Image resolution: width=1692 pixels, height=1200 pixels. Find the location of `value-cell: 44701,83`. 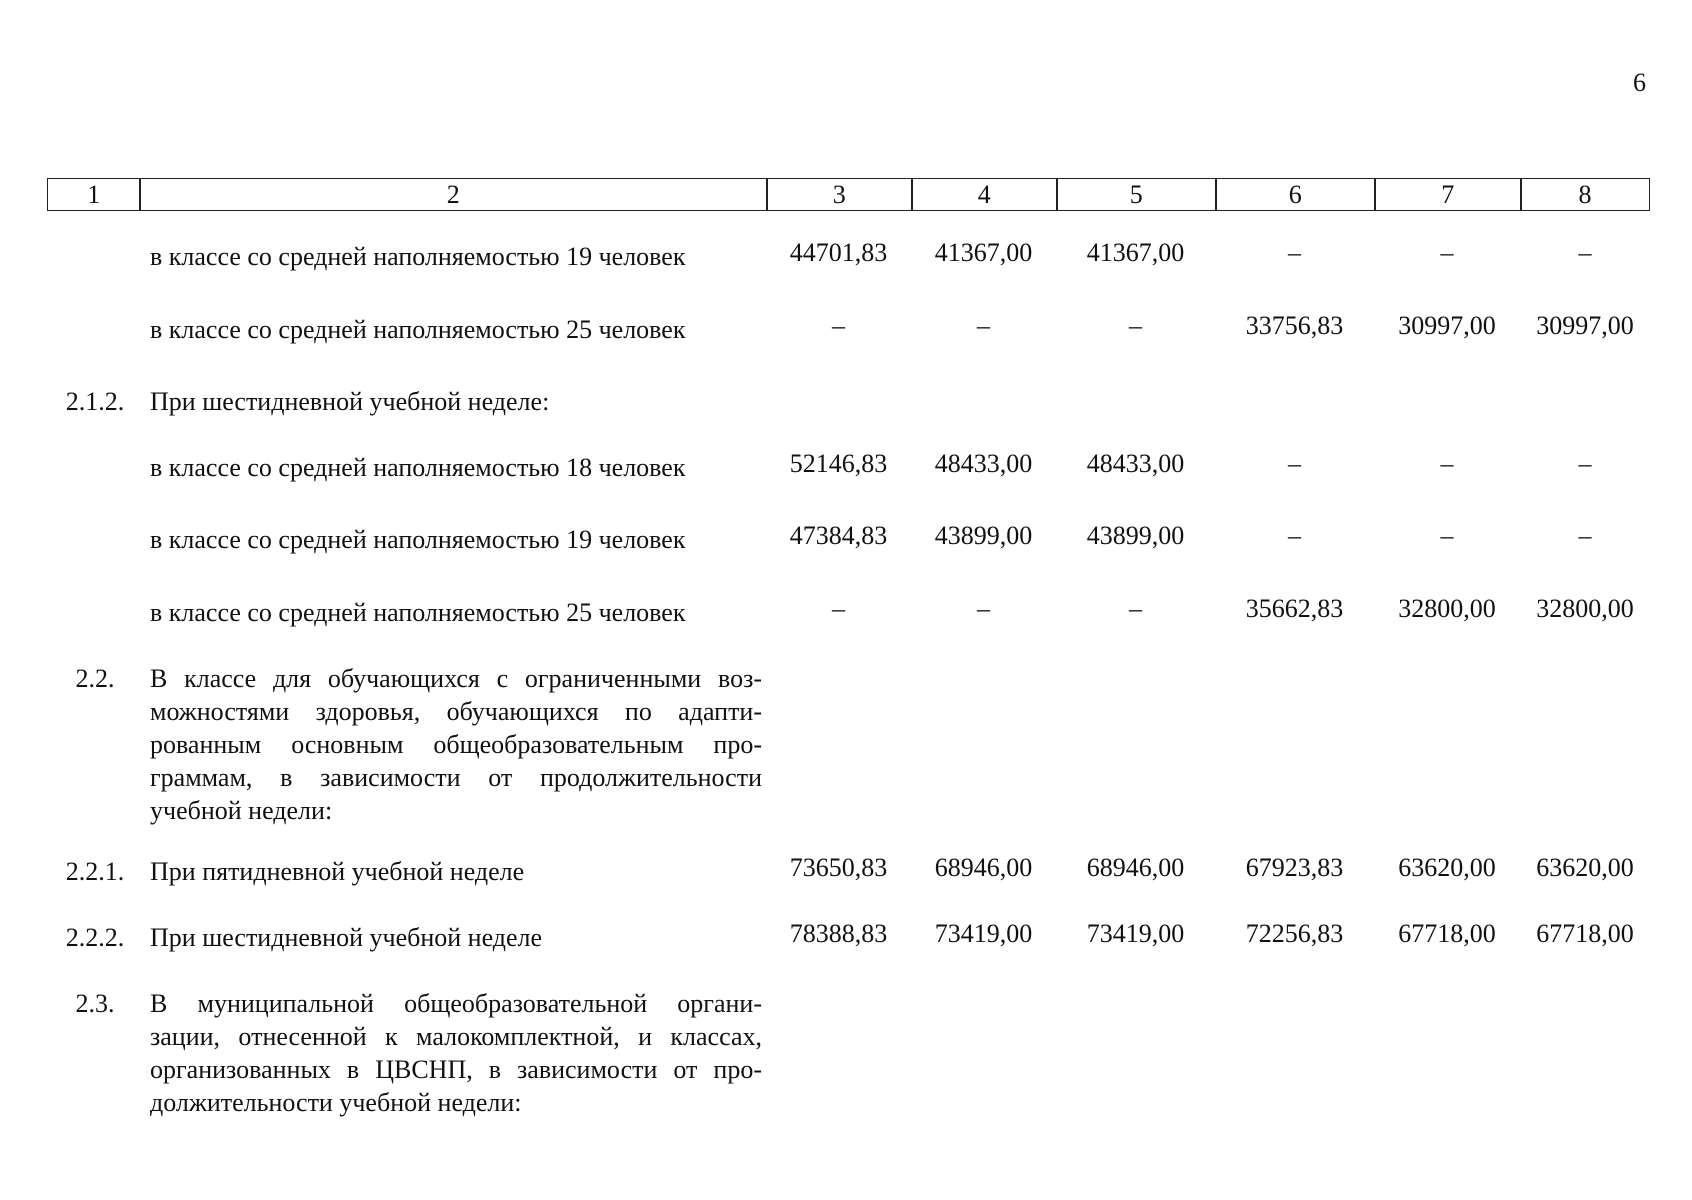

value-cell: 44701,83 is located at coordinates (838, 252).